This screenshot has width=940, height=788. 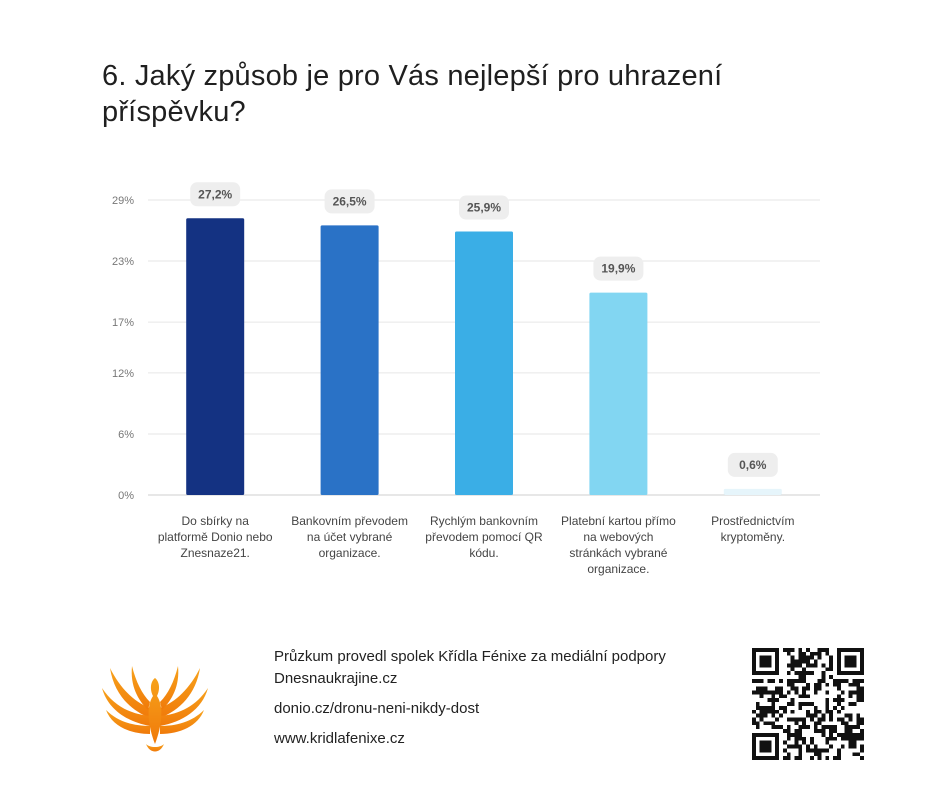 What do you see at coordinates (123, 374) in the screenshot?
I see `y-tick-label: 12%` at bounding box center [123, 374].